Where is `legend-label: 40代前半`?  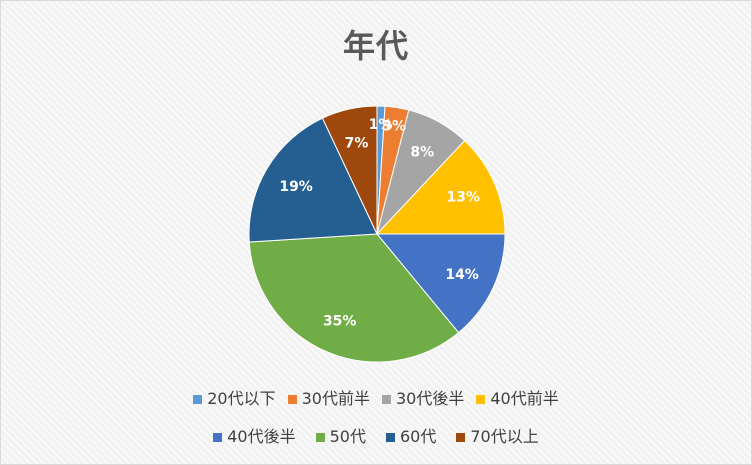 legend-label: 40代前半 is located at coordinates (524, 398).